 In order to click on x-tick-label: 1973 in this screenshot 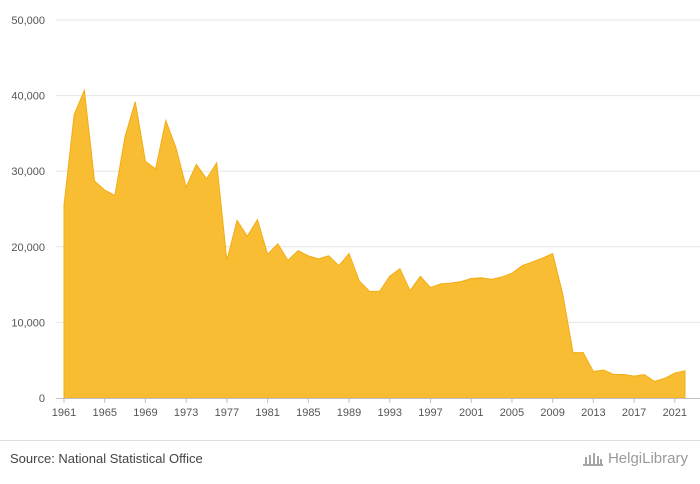, I will do `click(186, 413)`.